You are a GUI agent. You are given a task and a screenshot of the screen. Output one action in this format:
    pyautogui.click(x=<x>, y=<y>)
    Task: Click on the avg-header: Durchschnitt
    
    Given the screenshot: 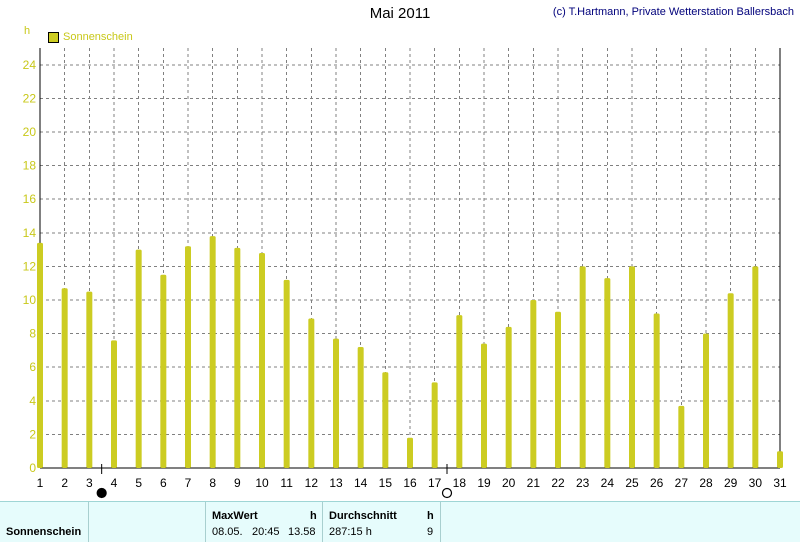 What is the action you would take?
    pyautogui.click(x=363, y=516)
    